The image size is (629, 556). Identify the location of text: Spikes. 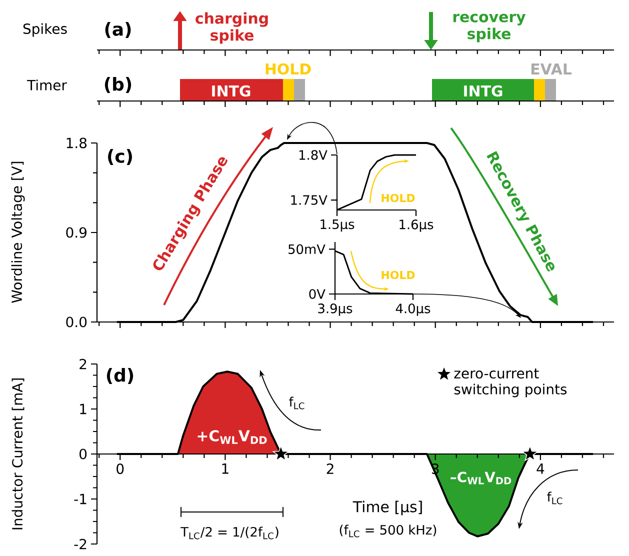
(45, 30).